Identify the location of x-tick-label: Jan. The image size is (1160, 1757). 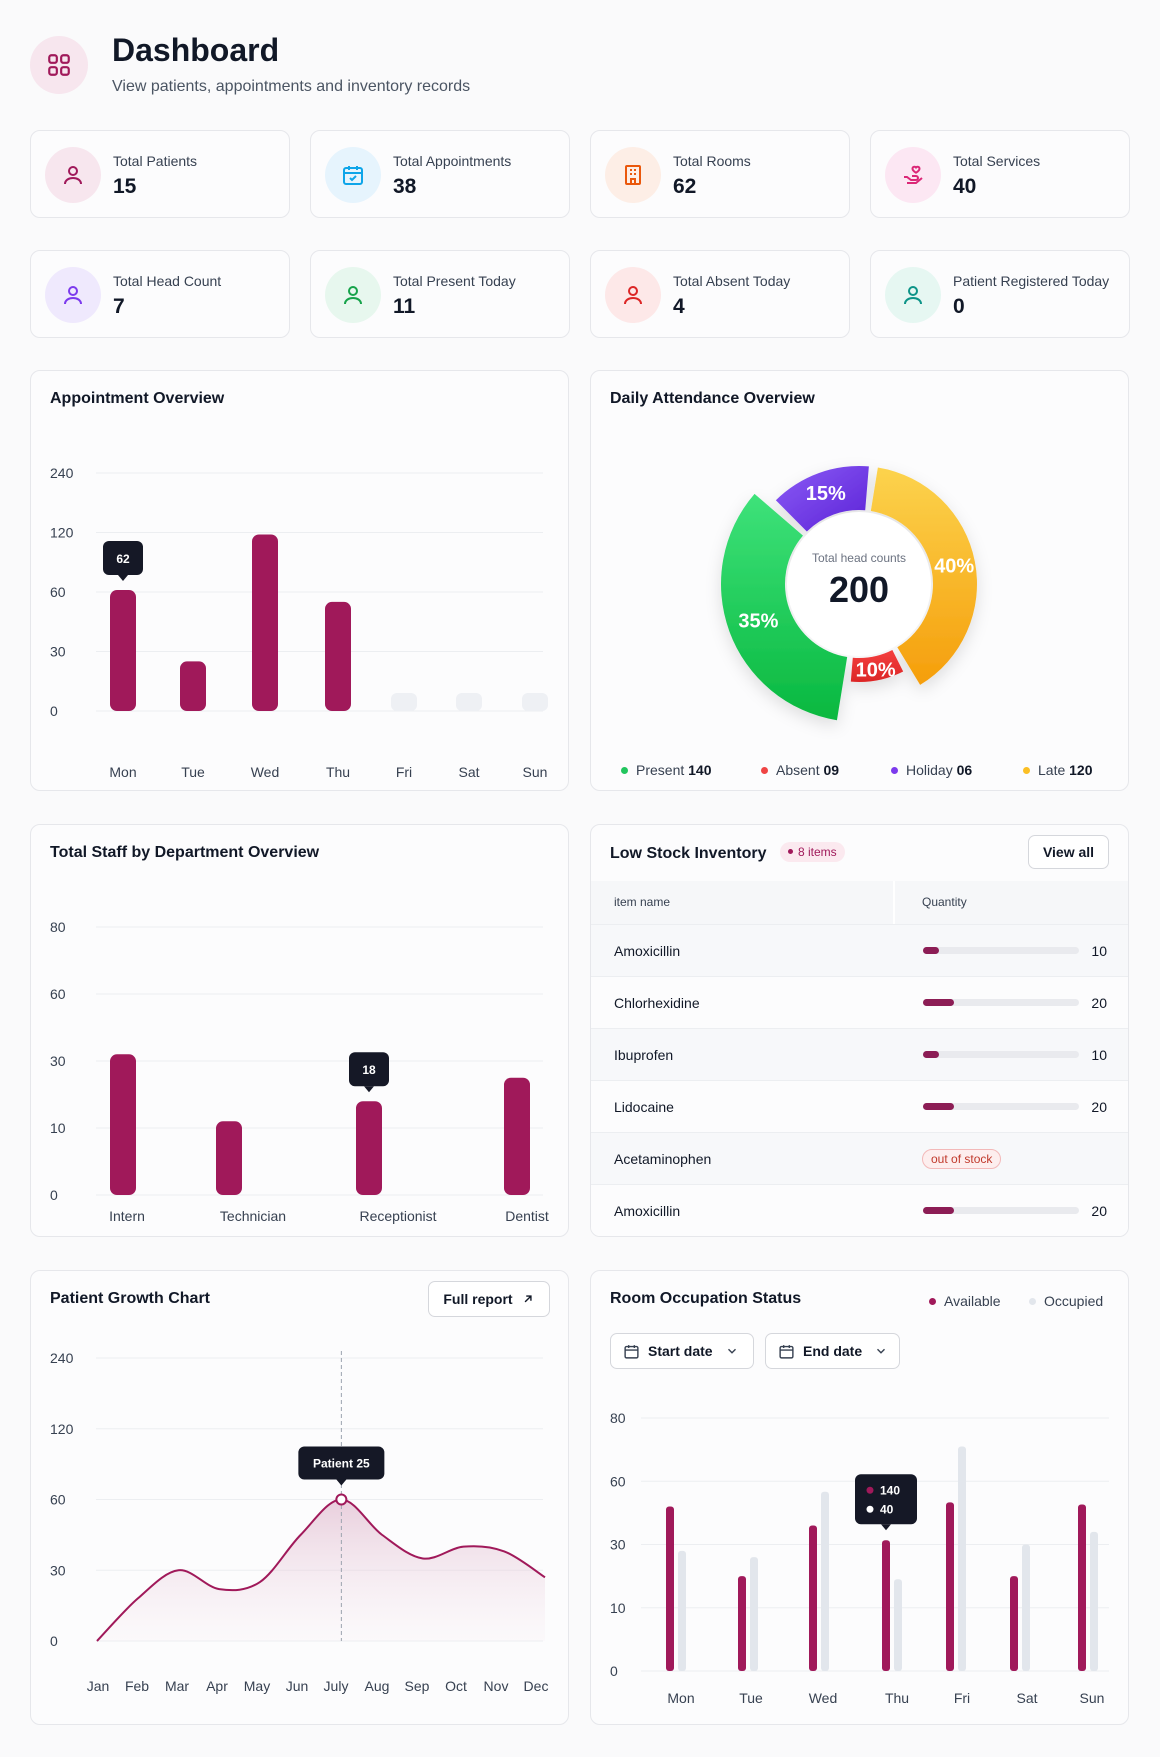
(98, 1686).